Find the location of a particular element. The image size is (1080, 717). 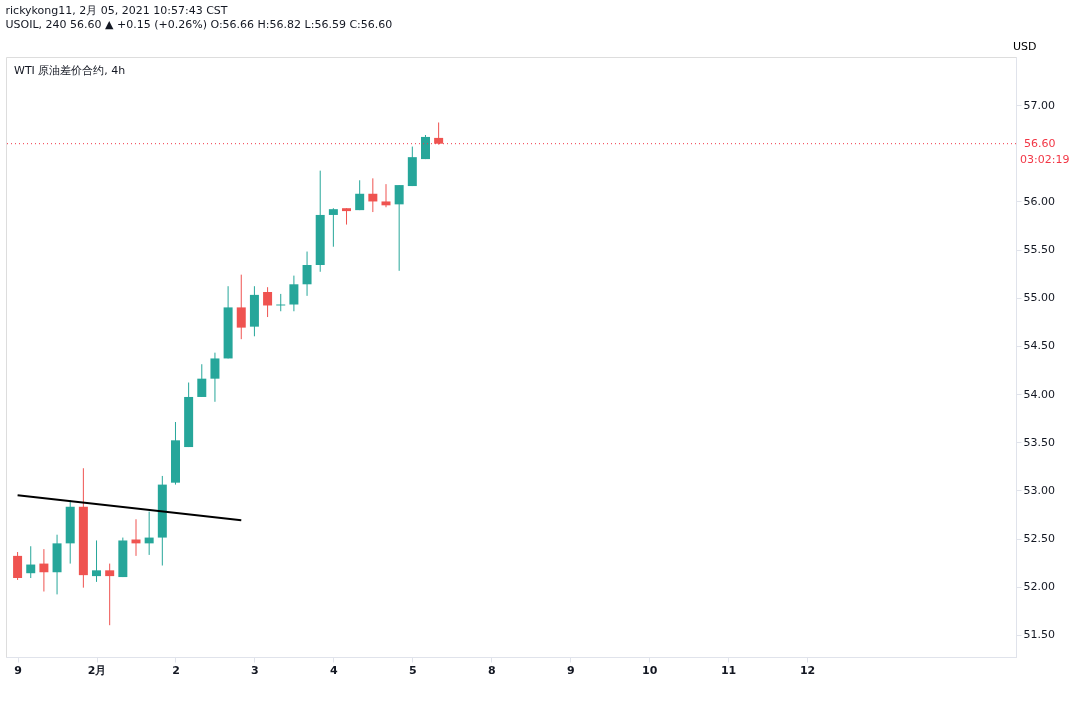

x-tick-label: 10 is located at coordinates (650, 670).